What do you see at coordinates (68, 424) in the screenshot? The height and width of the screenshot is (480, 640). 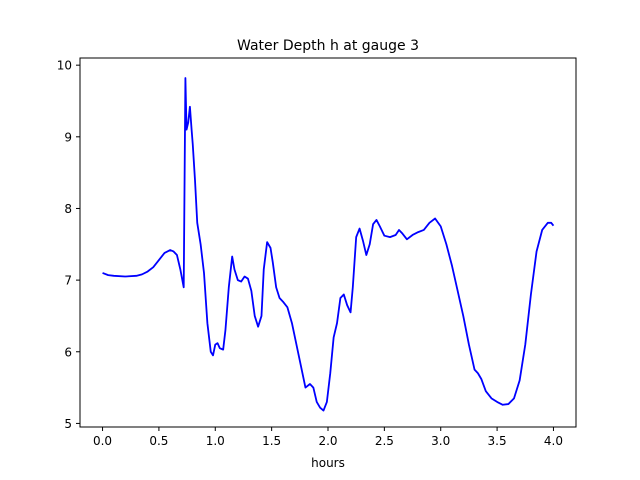 I see `y-tick-label: 5` at bounding box center [68, 424].